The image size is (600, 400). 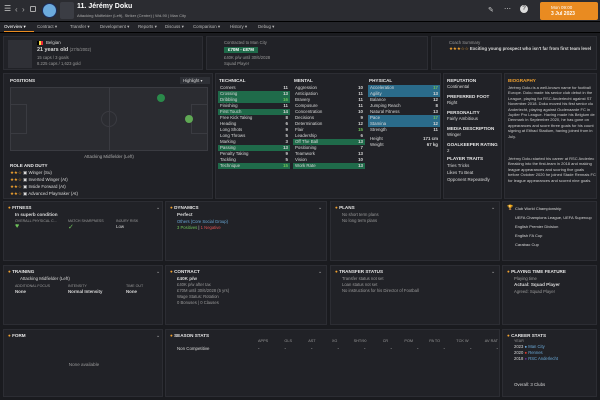 I want to click on flag-icon, so click(x=40, y=43).